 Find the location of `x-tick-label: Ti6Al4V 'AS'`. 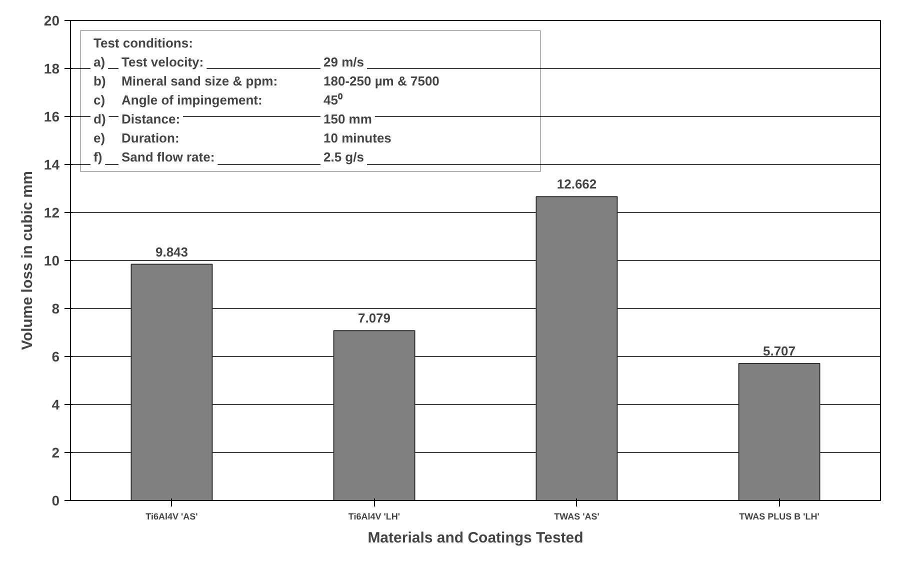

x-tick-label: Ti6Al4V 'AS' is located at coordinates (172, 517).